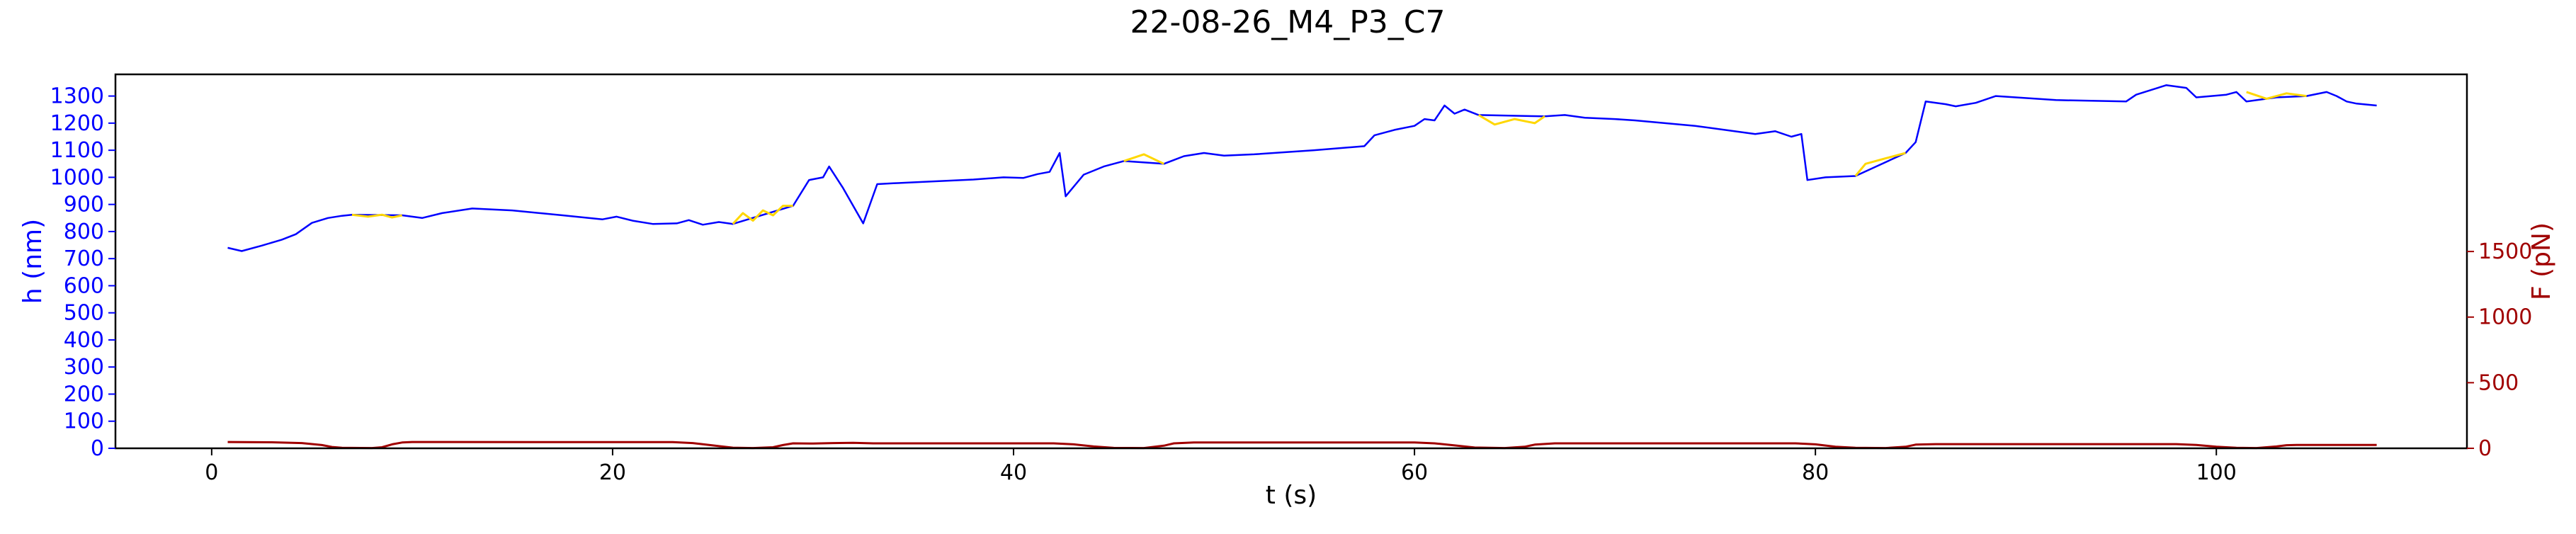 This screenshot has height=534, width=2576. I want to click on chart-title: 22-08-26_M4_P3_C7, so click(1288, 22).